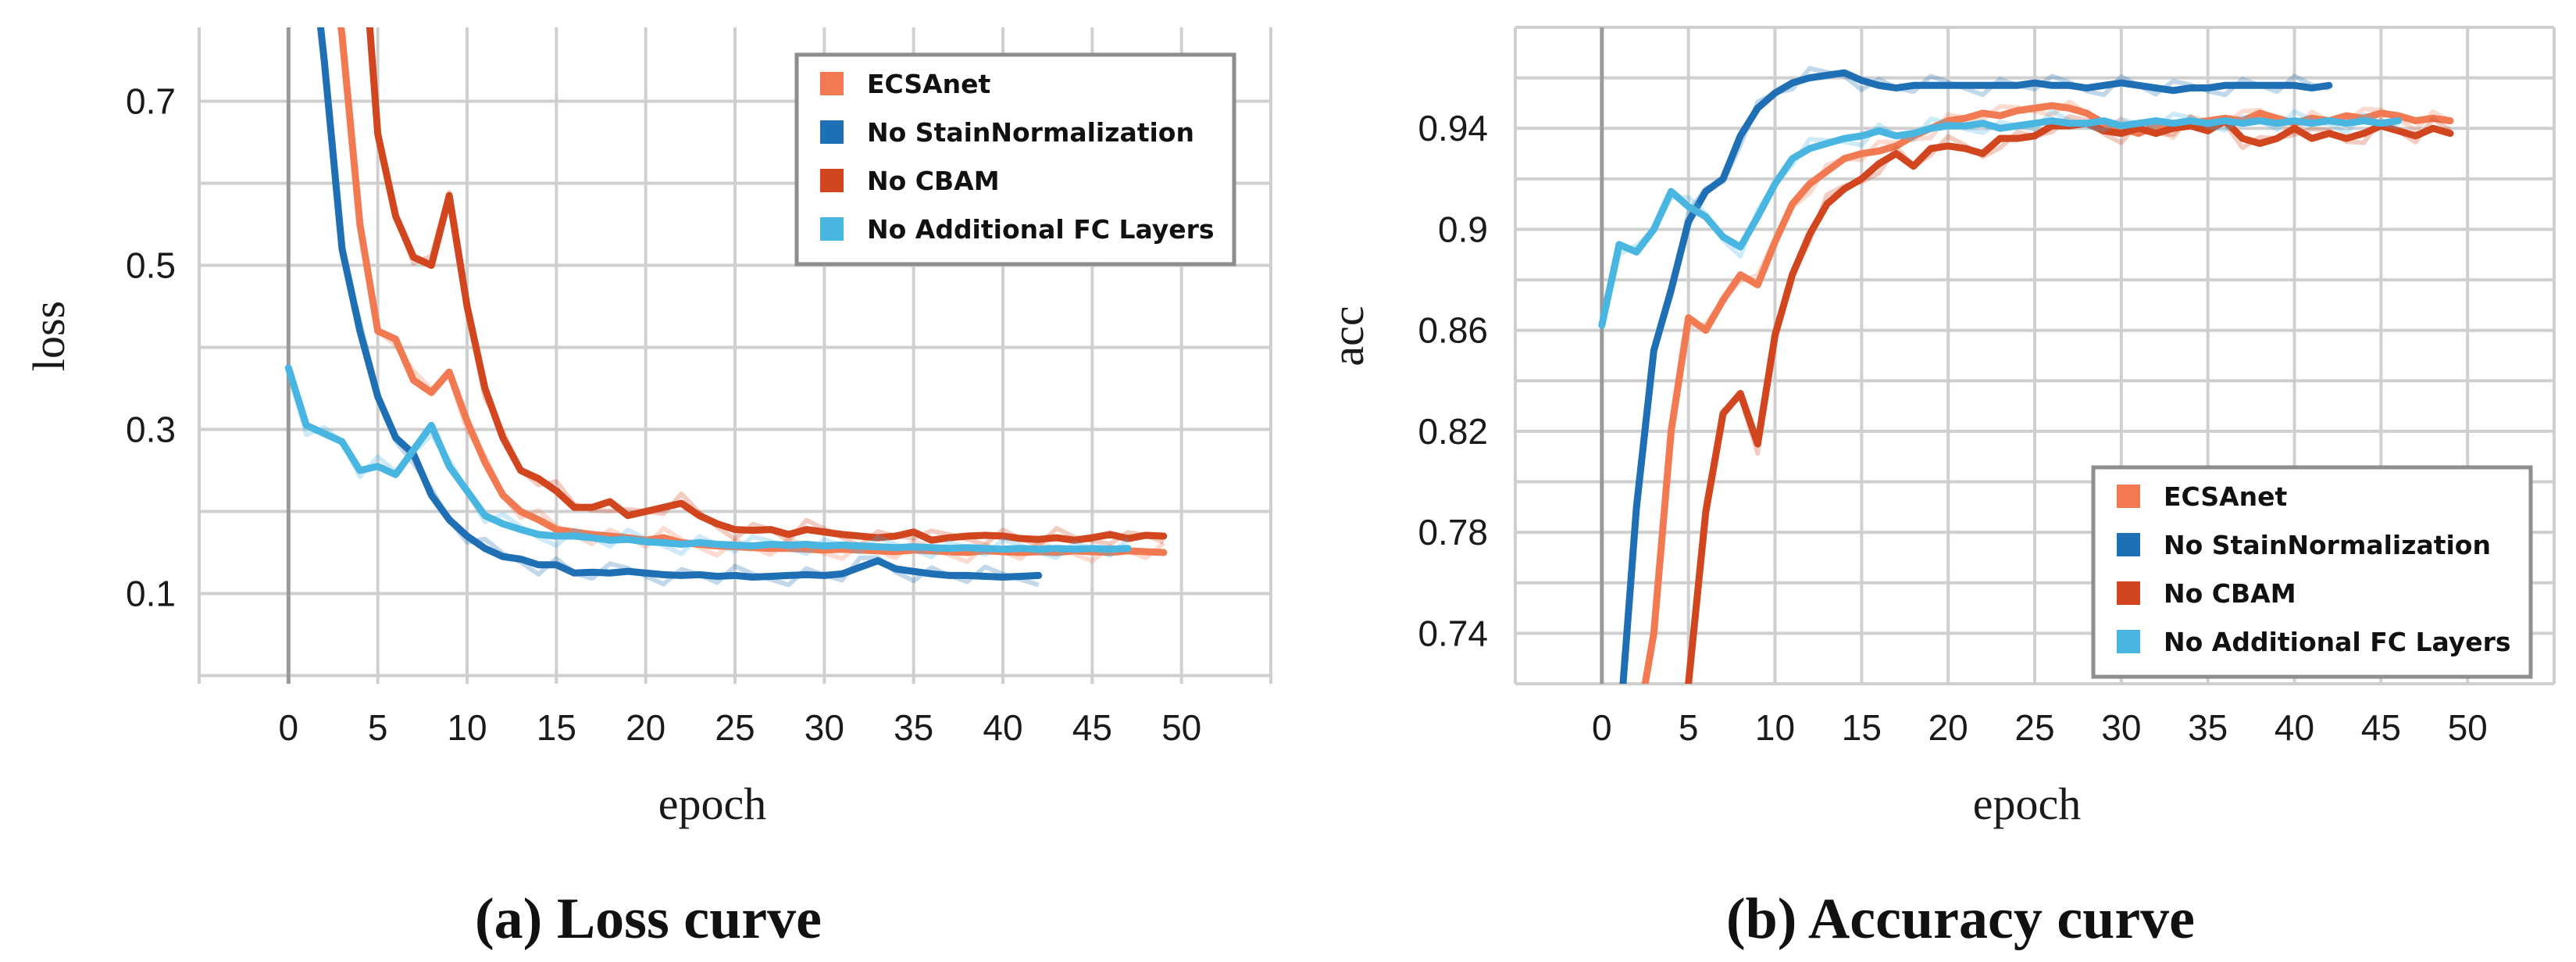  I want to click on accuracy-xtick-label: 45, so click(2381, 727).